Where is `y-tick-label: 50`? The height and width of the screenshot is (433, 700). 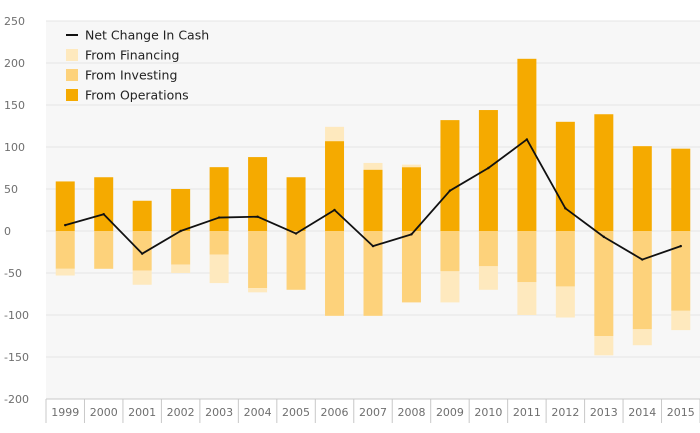 y-tick-label: 50 is located at coordinates (11, 189).